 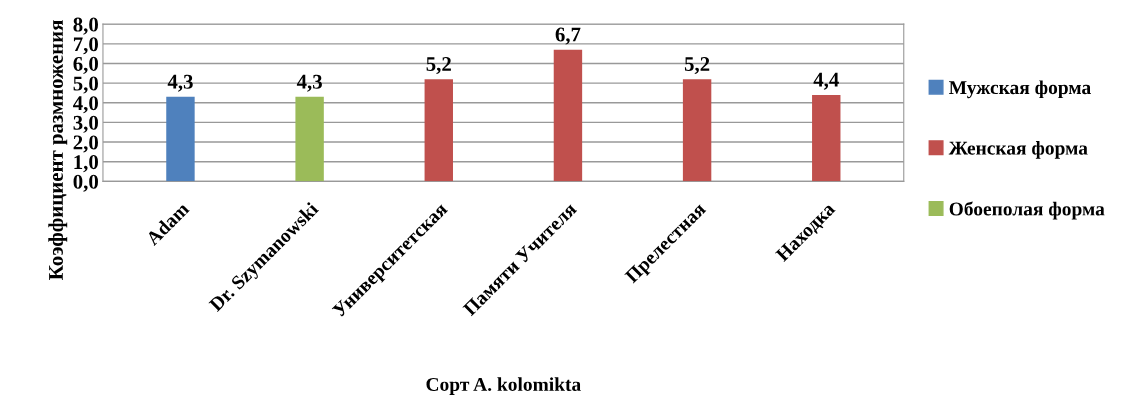 I want to click on y-tick-label: 6,0, so click(x=85, y=65).